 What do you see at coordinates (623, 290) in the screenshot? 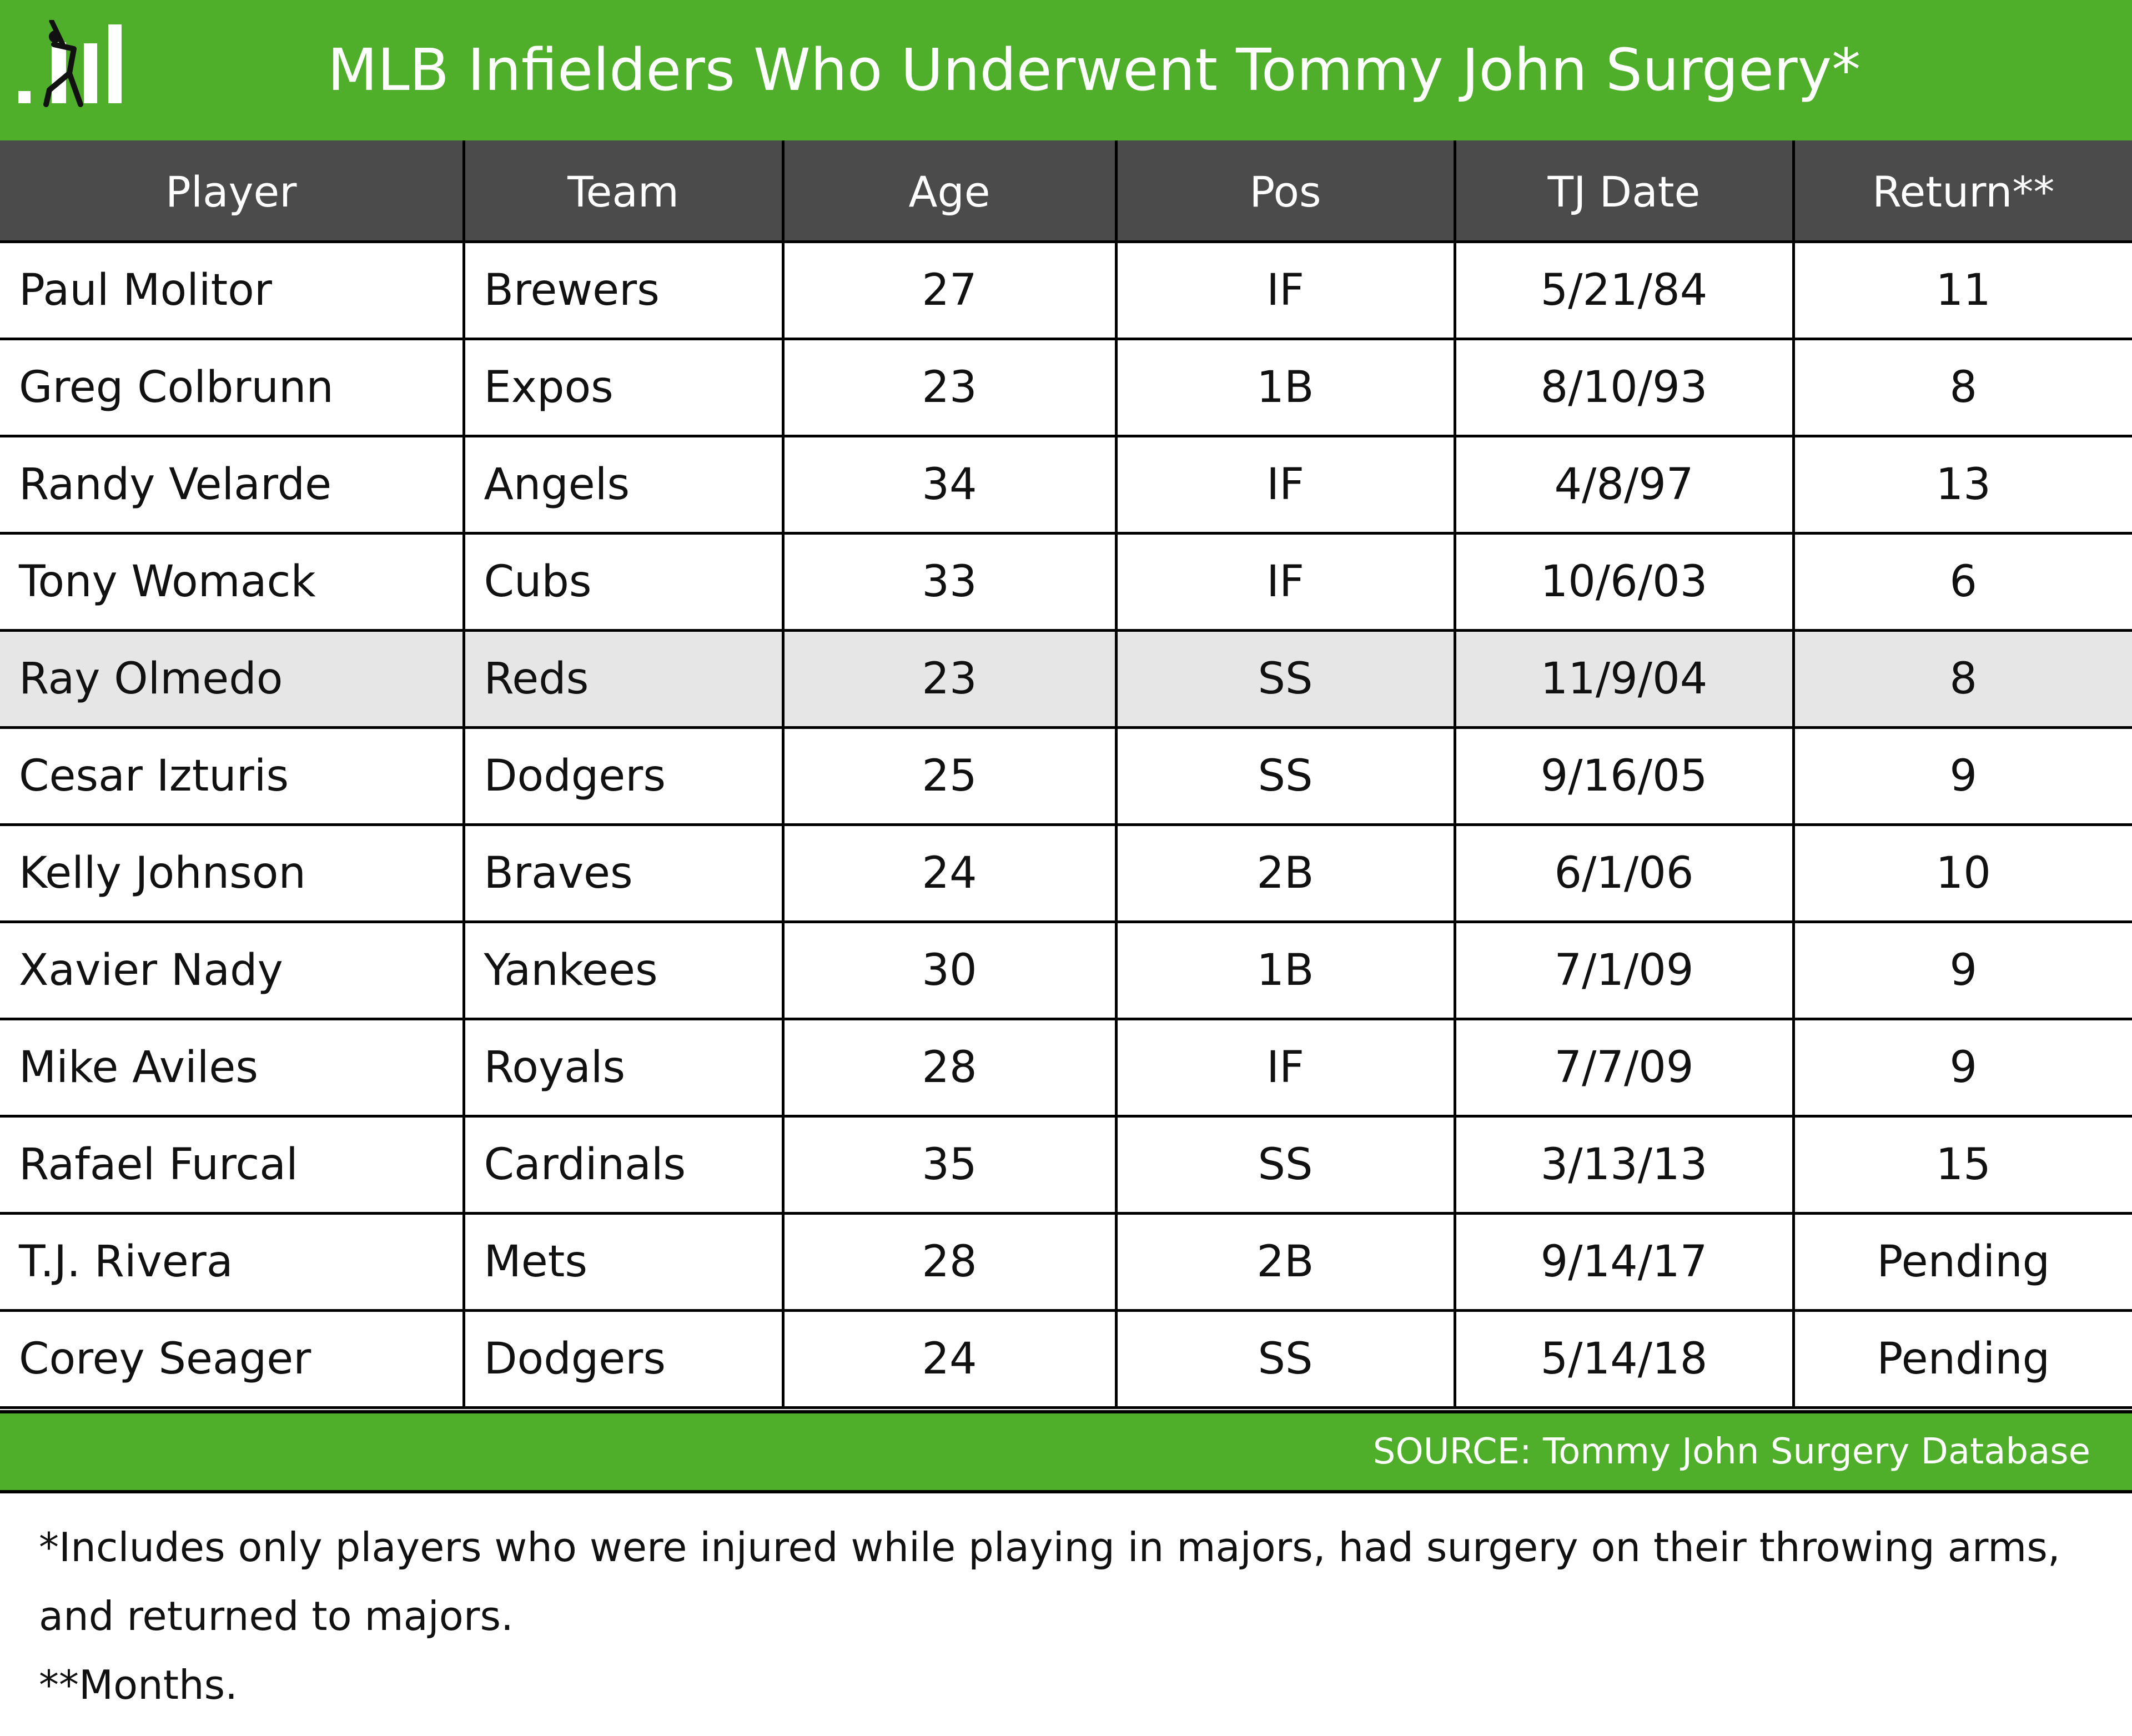
I see `cell-team: Brewers` at bounding box center [623, 290].